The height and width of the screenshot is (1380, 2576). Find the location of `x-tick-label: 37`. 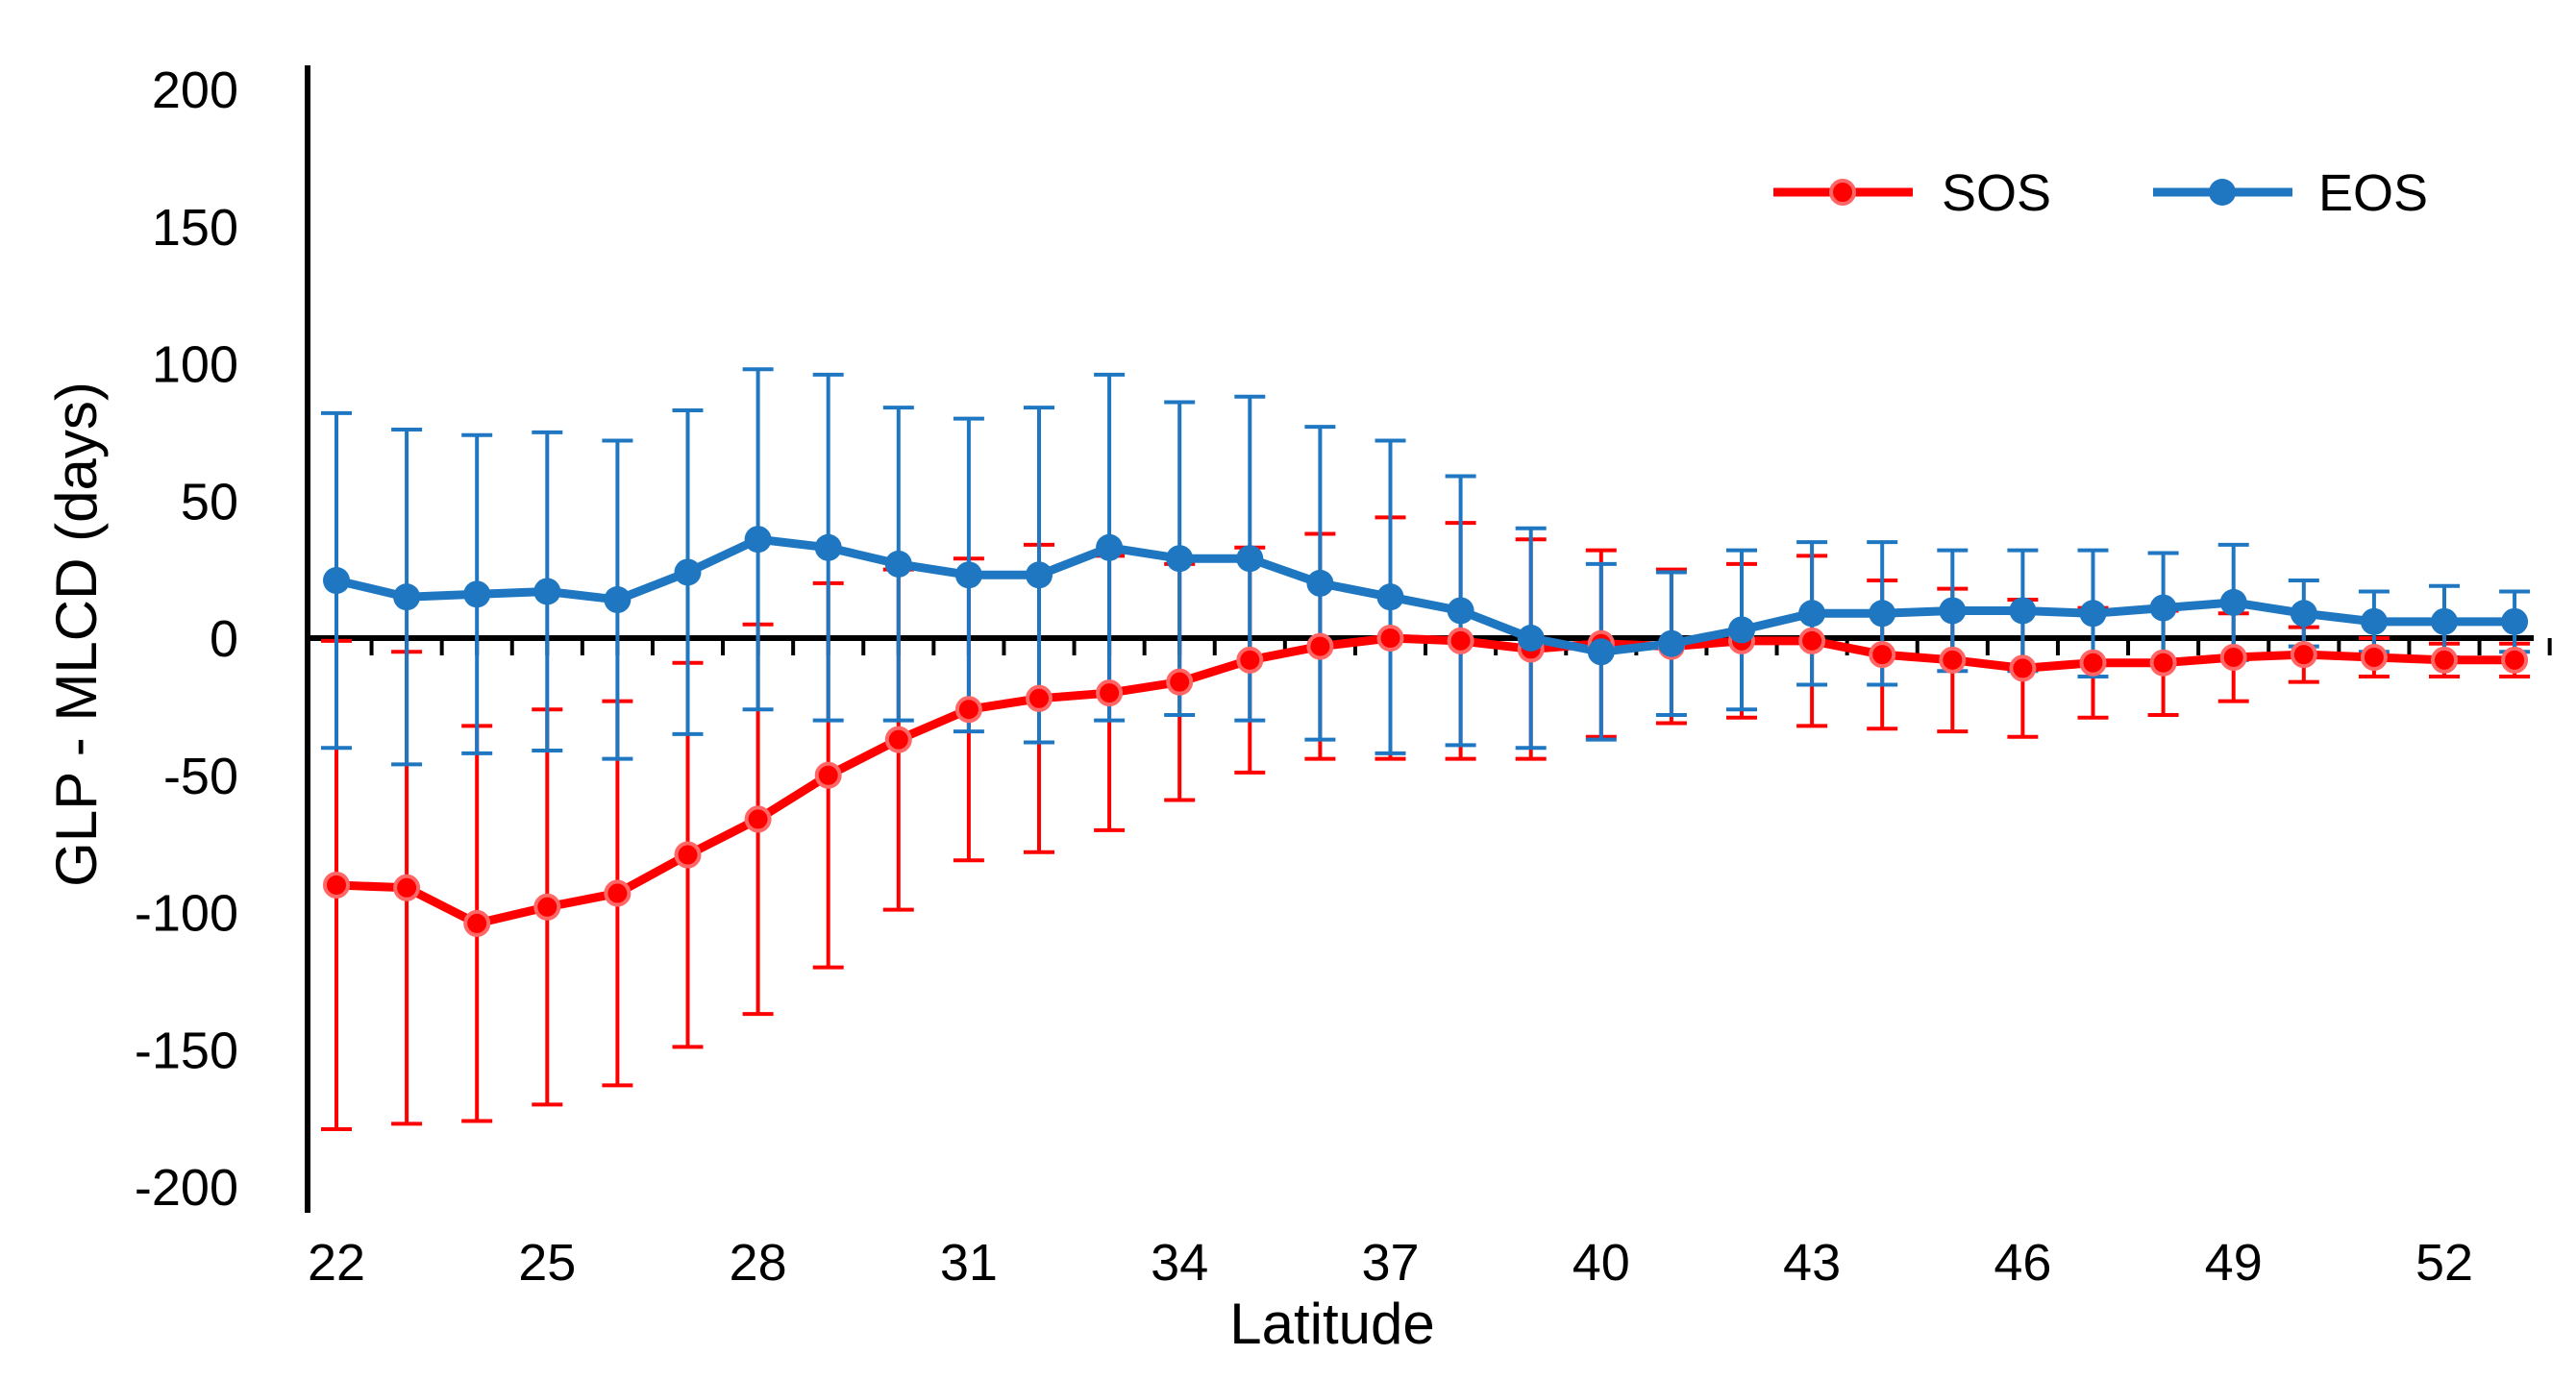

x-tick-label: 37 is located at coordinates (1390, 1263).